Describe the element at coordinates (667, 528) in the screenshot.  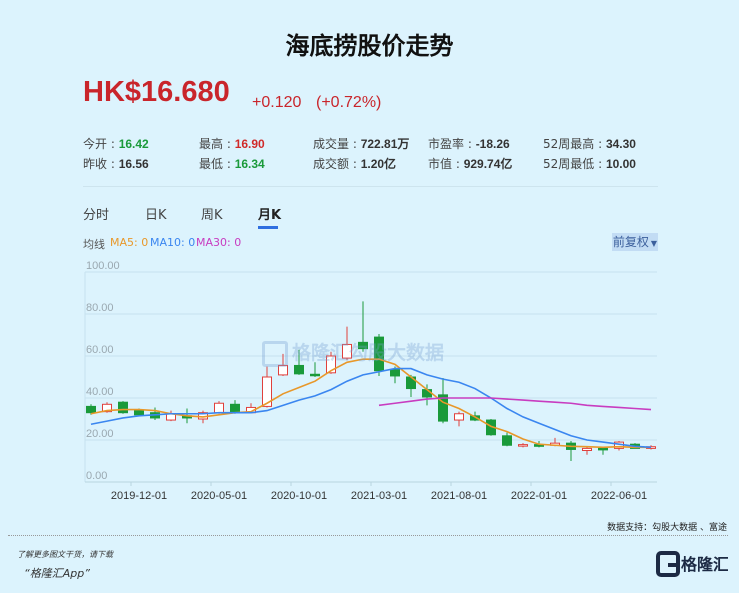
I see `data-source: 数据支持：勾股大数据 、富途` at that location.